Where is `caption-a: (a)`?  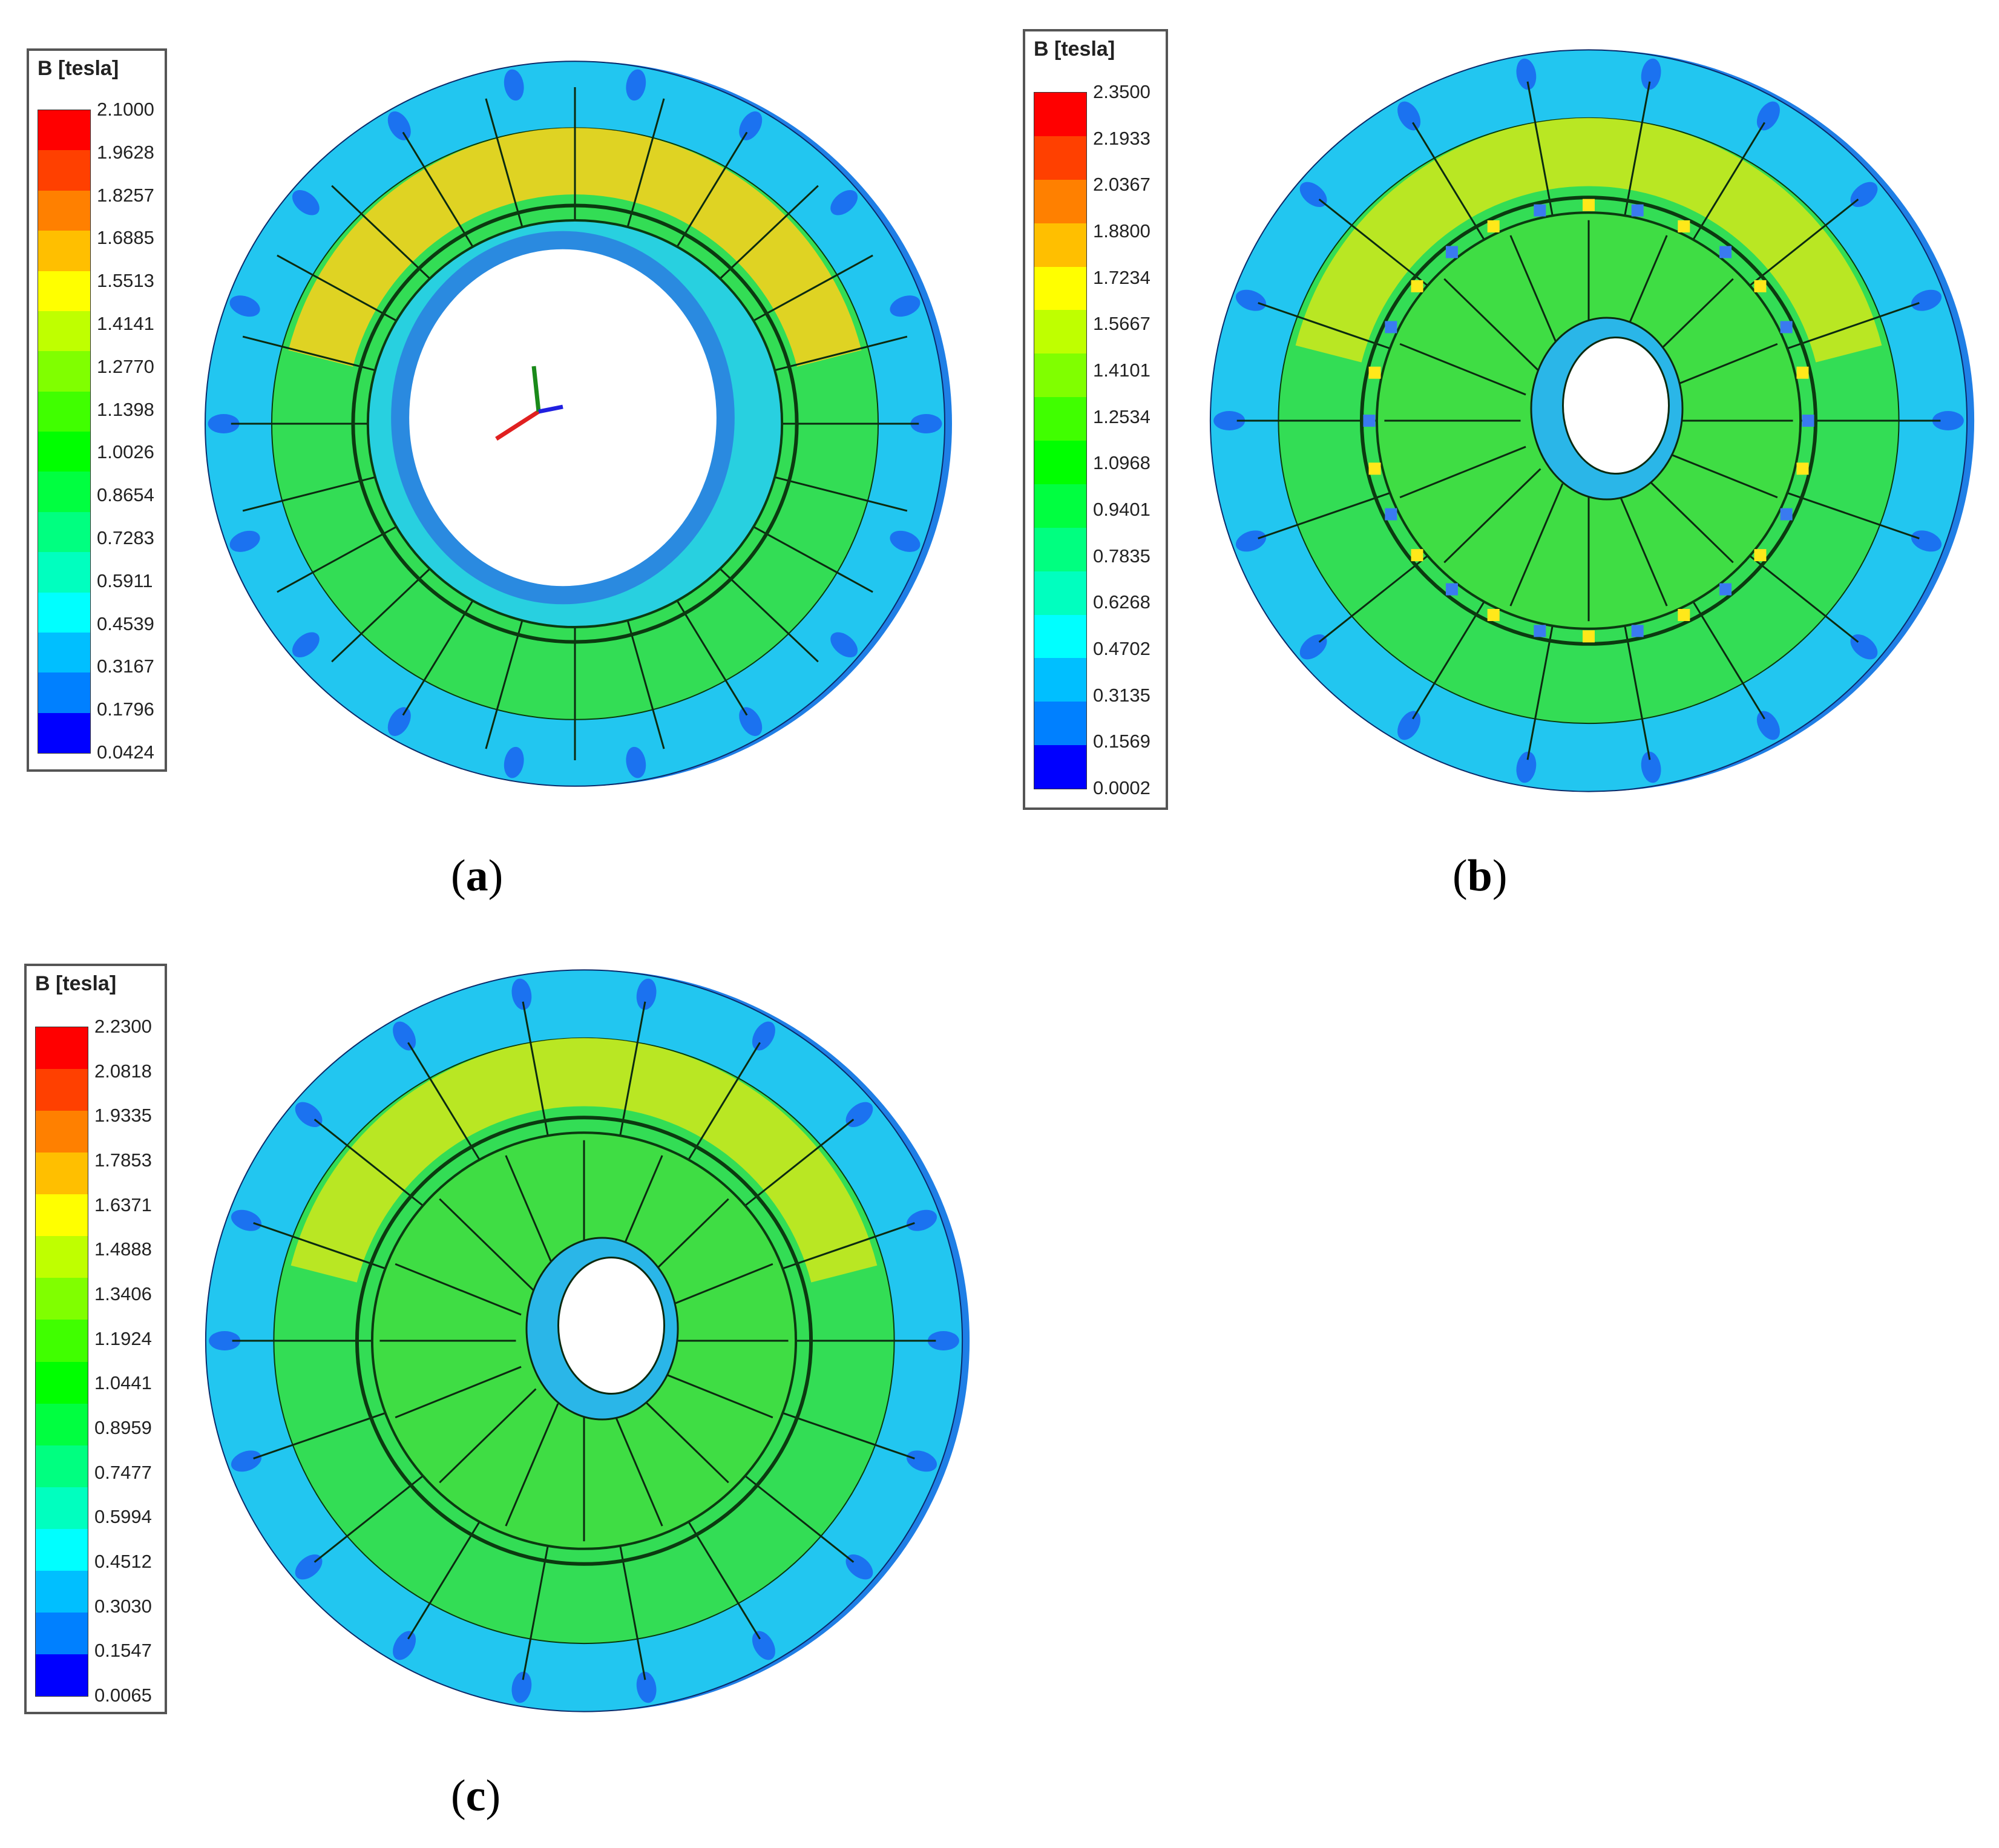 caption-a: (a) is located at coordinates (477, 876).